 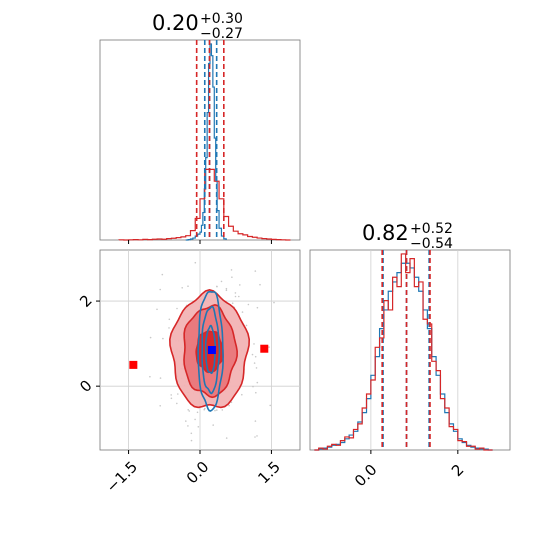 What do you see at coordinates (210, 140) in the screenshot?
I see `panel-top-left-quantile-lines` at bounding box center [210, 140].